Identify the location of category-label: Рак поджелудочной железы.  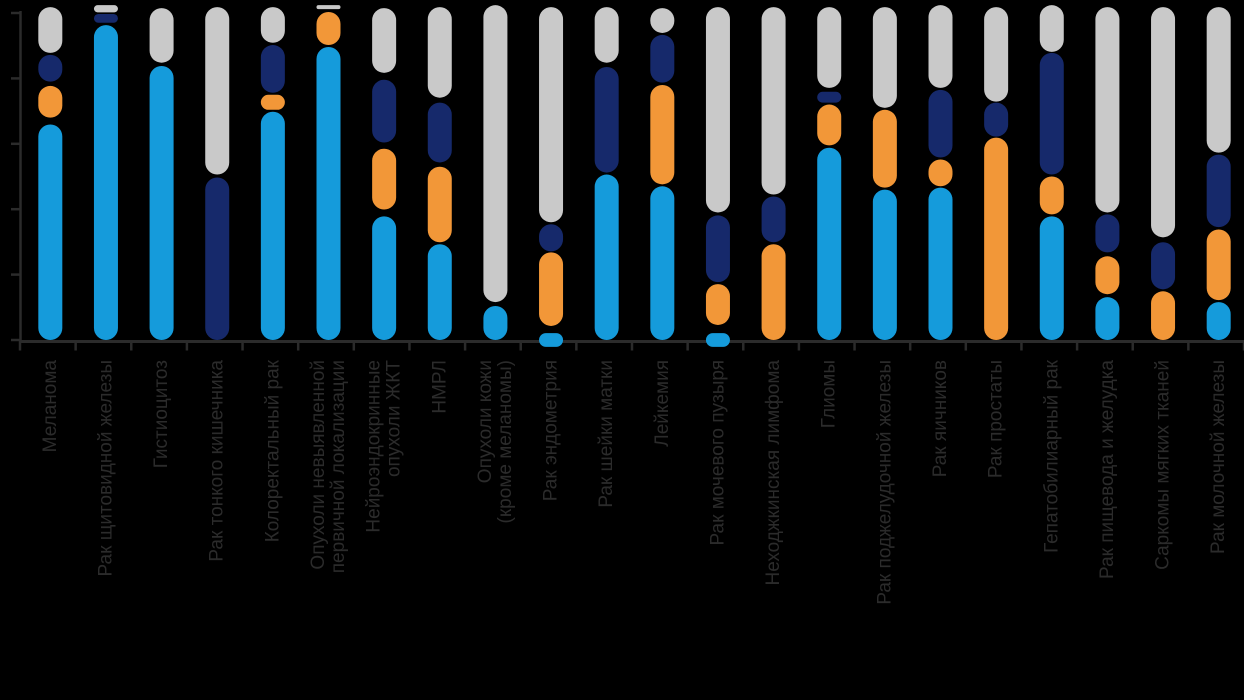
(884, 482).